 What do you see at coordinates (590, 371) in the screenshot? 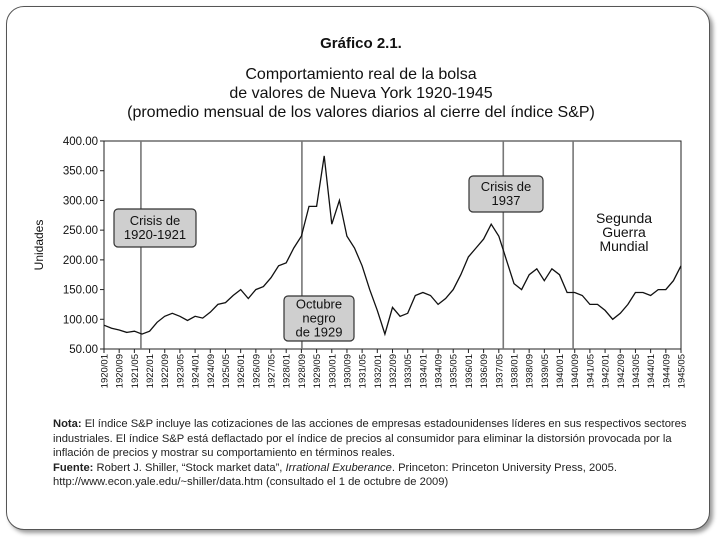
I see `x-tick-label: 1941/05` at bounding box center [590, 371].